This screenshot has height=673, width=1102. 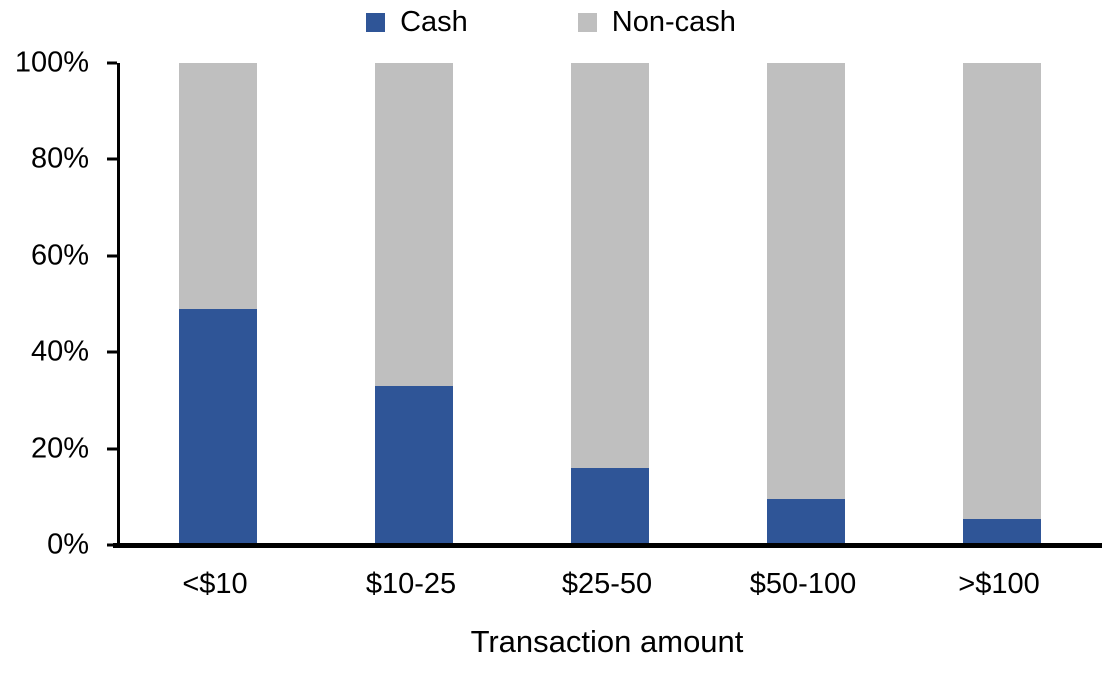 I want to click on legend: Cash Non-cash, so click(x=551, y=22).